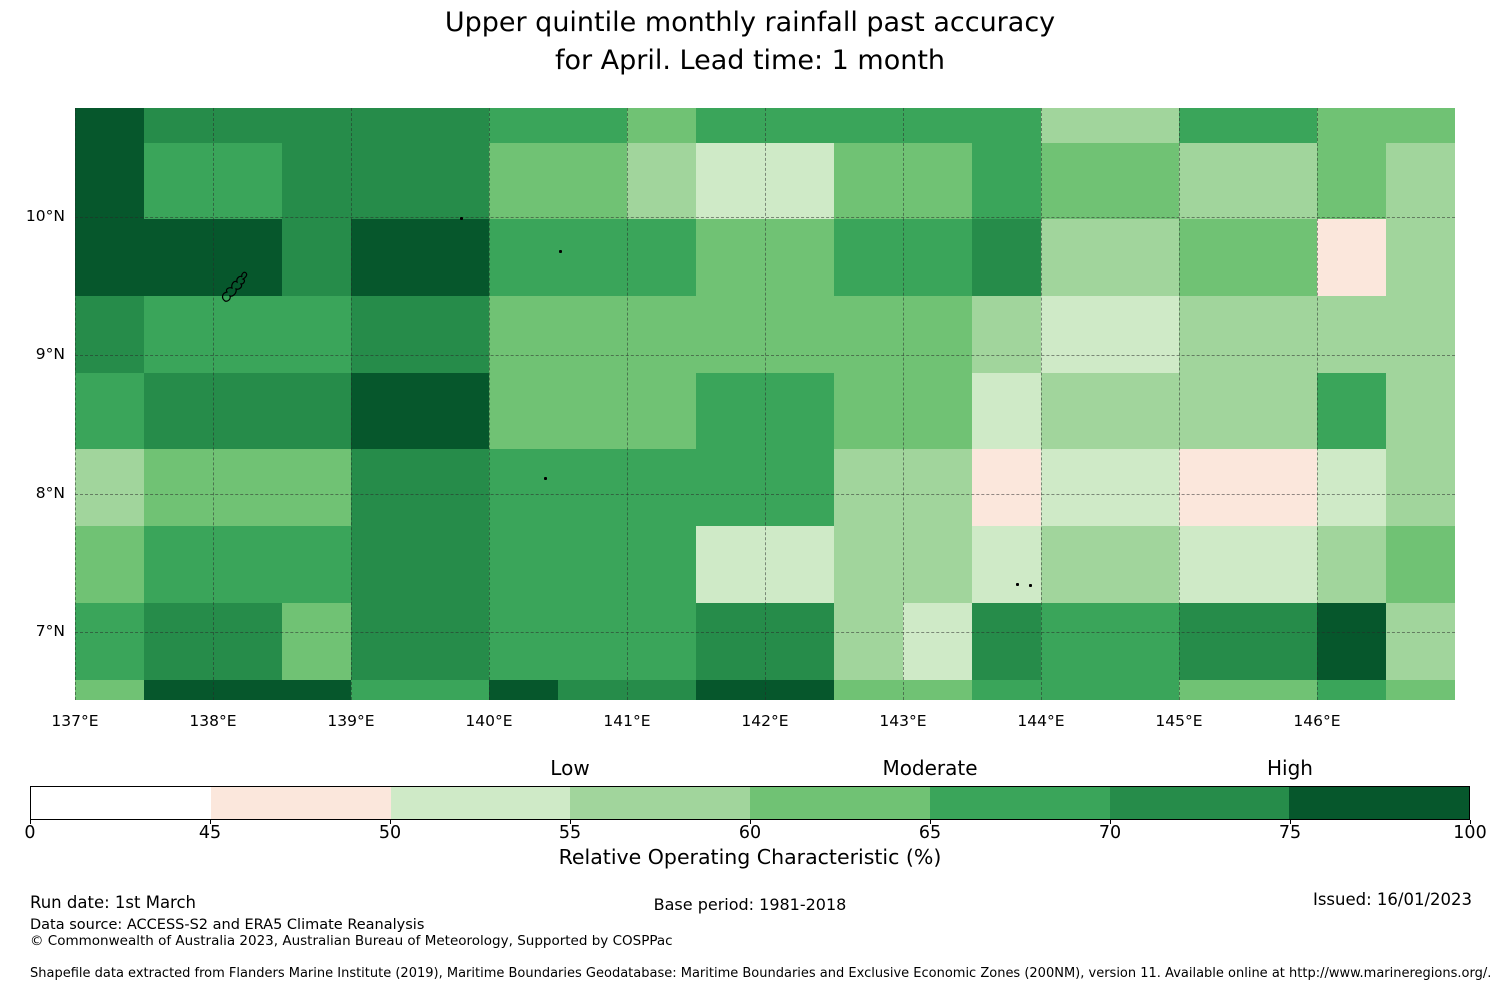 This screenshot has width=1500, height=990. Describe the element at coordinates (570, 833) in the screenshot. I see `colorbar-tick-label: 55` at that location.